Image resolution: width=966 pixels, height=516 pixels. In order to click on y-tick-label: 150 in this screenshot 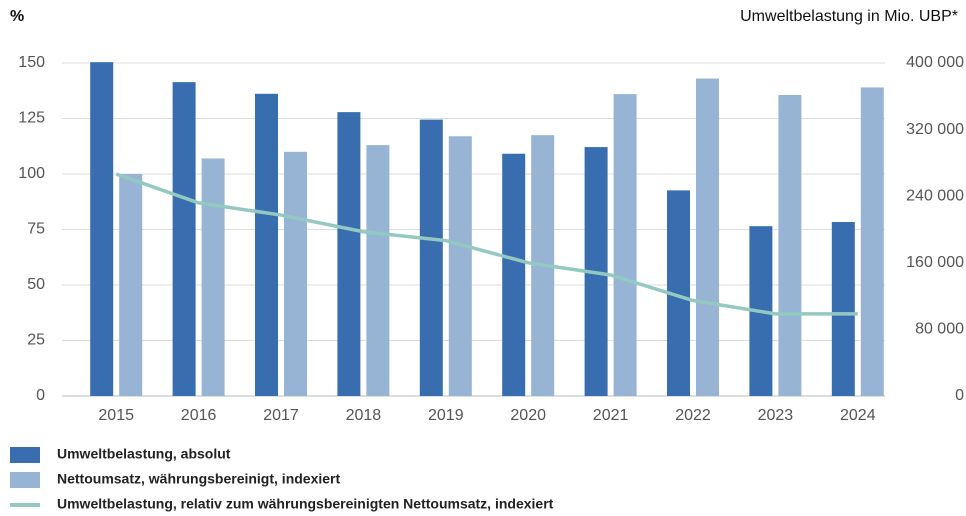, I will do `click(31, 62)`.